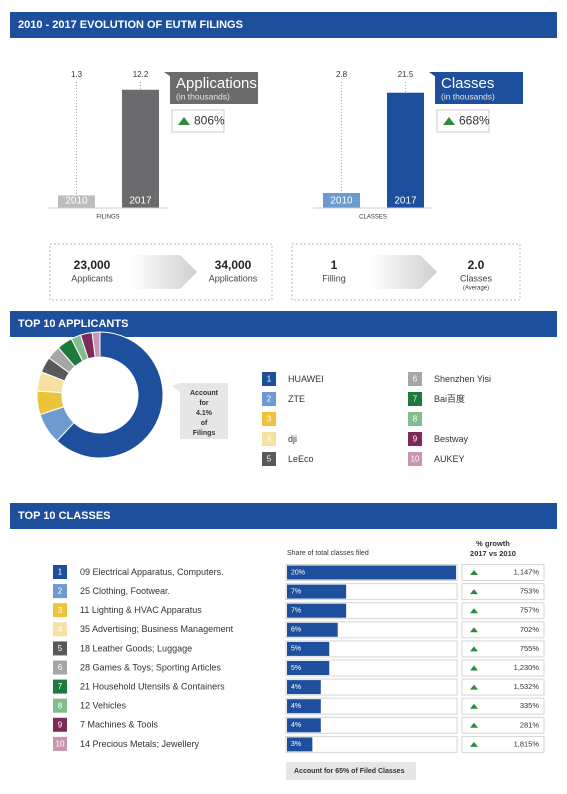  I want to click on header-bar, so click(283, 25).